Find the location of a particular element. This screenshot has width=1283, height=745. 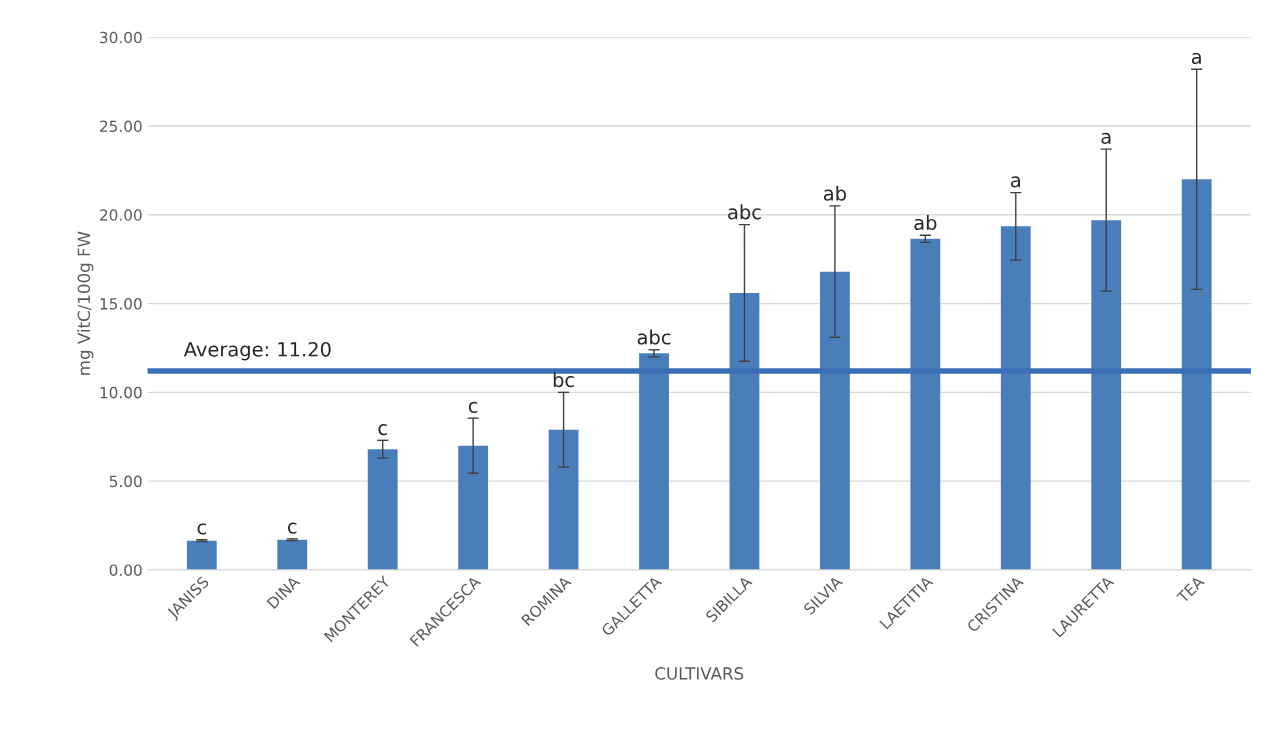

y-tick-label: 5.00 is located at coordinates (125, 481).